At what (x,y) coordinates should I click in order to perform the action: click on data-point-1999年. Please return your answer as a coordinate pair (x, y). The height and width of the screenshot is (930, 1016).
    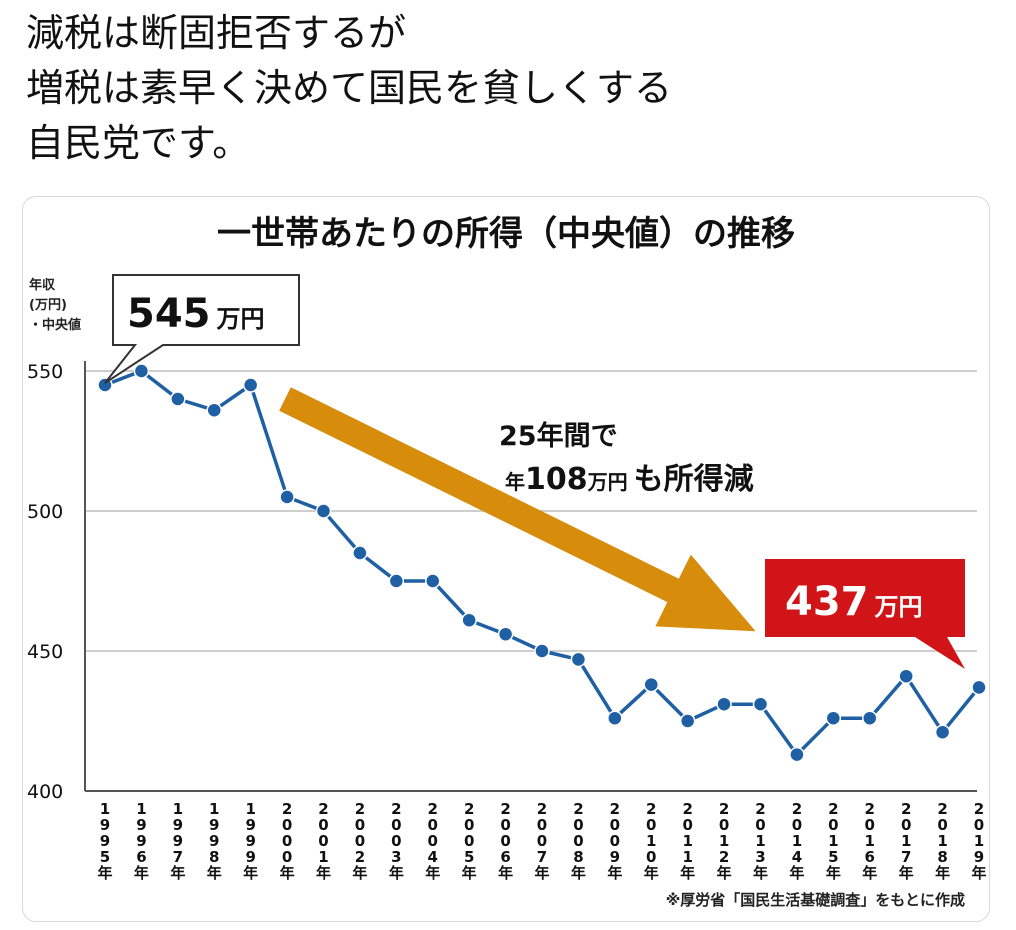
    Looking at the image, I should click on (250, 385).